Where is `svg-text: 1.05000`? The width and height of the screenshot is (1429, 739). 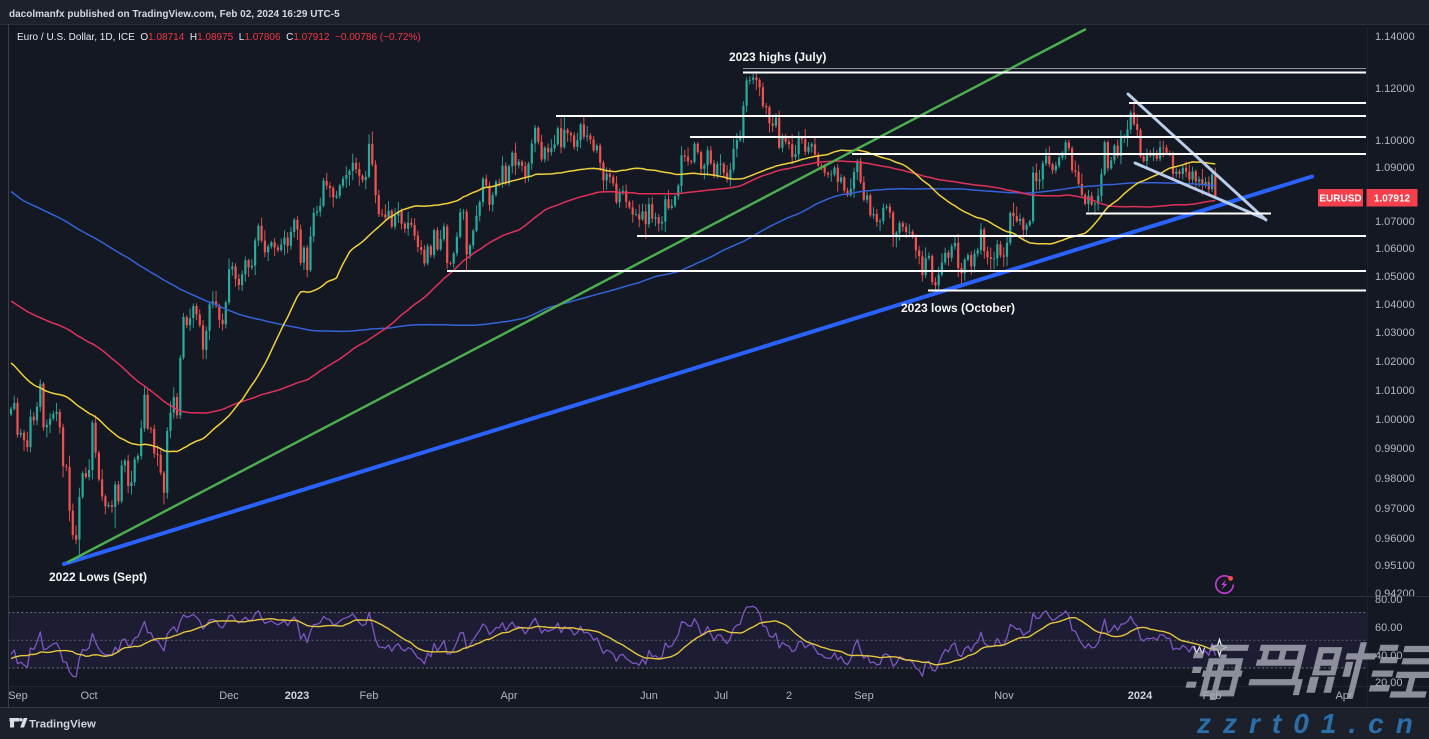
svg-text: 1.05000 is located at coordinates (1395, 277).